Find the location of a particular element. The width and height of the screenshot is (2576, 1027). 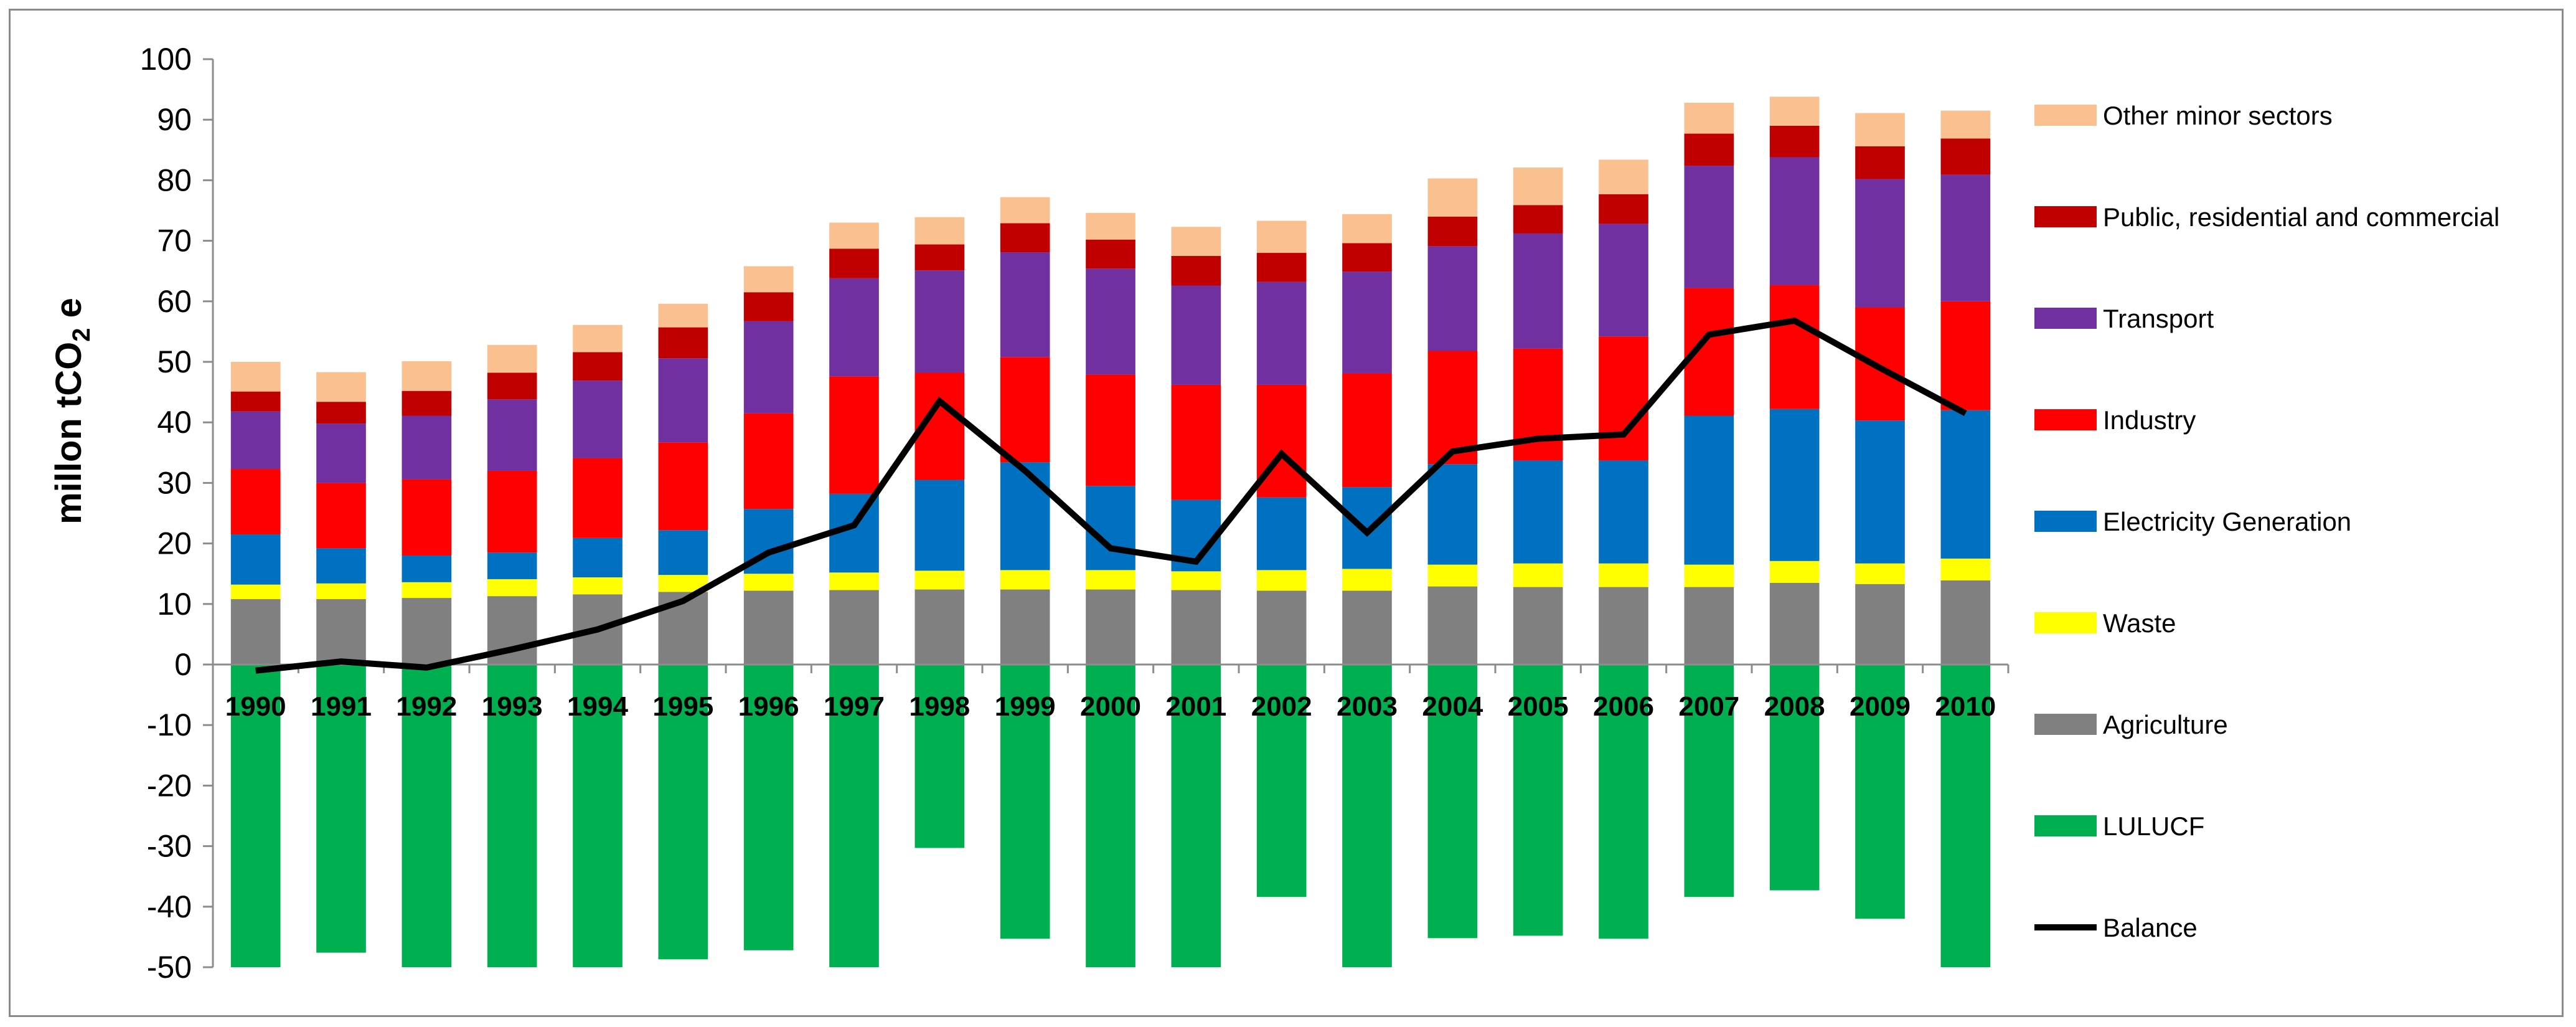

x-tick-label-2003: 2003 is located at coordinates (1367, 706).